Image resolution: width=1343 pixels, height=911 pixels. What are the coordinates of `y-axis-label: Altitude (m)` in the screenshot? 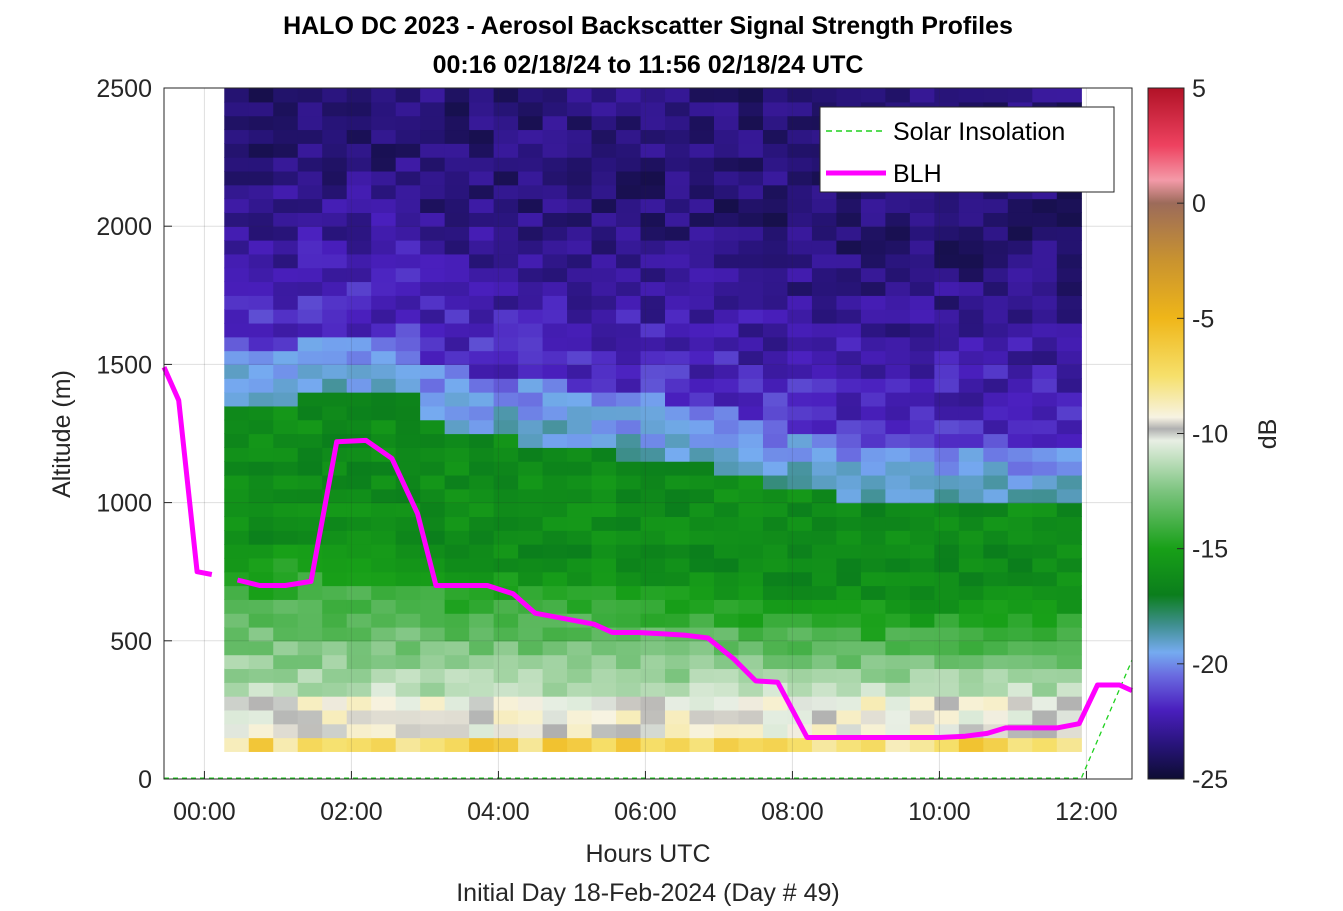 It's located at (62, 434).